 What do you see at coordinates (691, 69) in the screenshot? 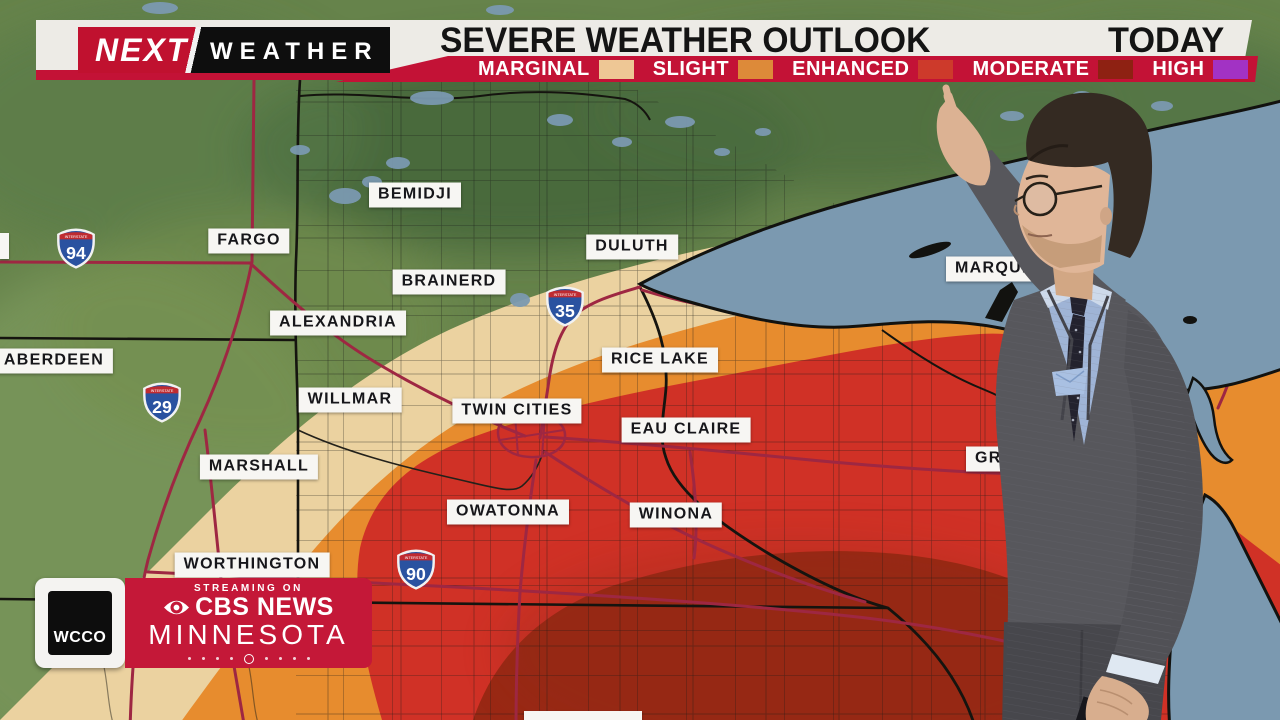
I see `legend-label: SLIGHT` at bounding box center [691, 69].